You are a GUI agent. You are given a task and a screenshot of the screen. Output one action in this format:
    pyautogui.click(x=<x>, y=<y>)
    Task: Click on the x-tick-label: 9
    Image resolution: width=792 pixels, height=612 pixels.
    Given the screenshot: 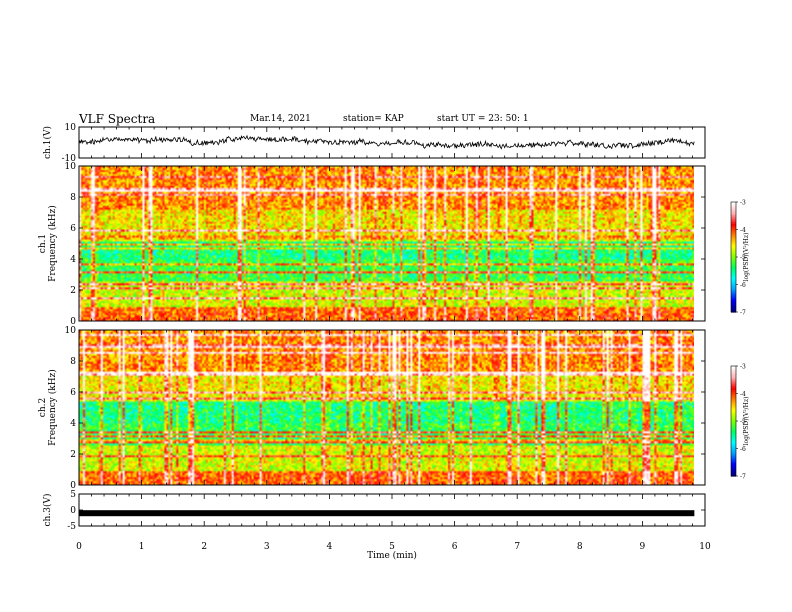 What is the action you would take?
    pyautogui.click(x=643, y=547)
    